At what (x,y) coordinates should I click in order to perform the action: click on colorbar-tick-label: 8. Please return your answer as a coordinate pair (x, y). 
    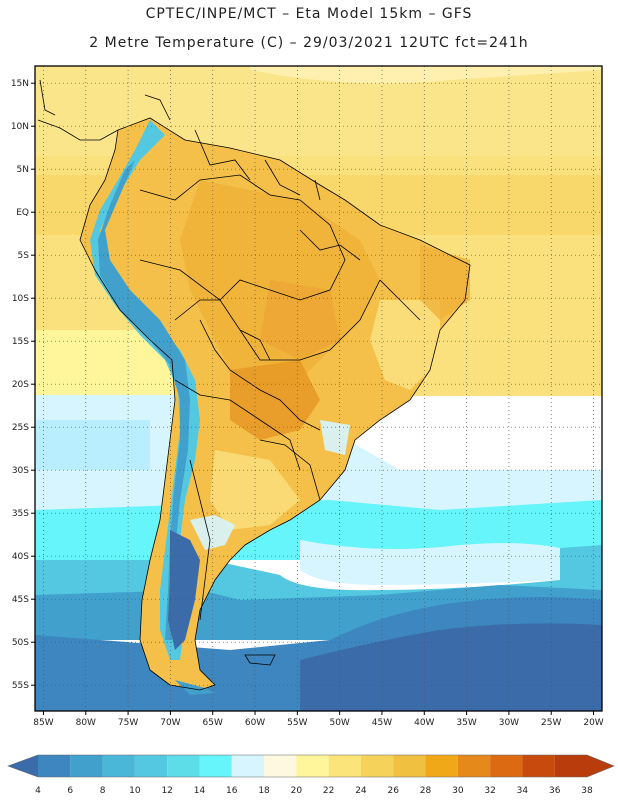
    Looking at the image, I should click on (103, 791).